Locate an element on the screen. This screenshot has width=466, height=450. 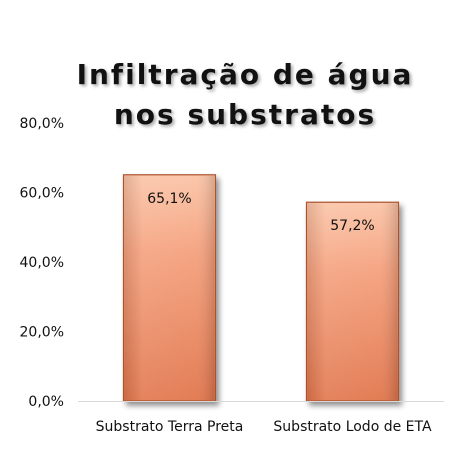
y-tick-label: 0,0% is located at coordinates (46, 402).